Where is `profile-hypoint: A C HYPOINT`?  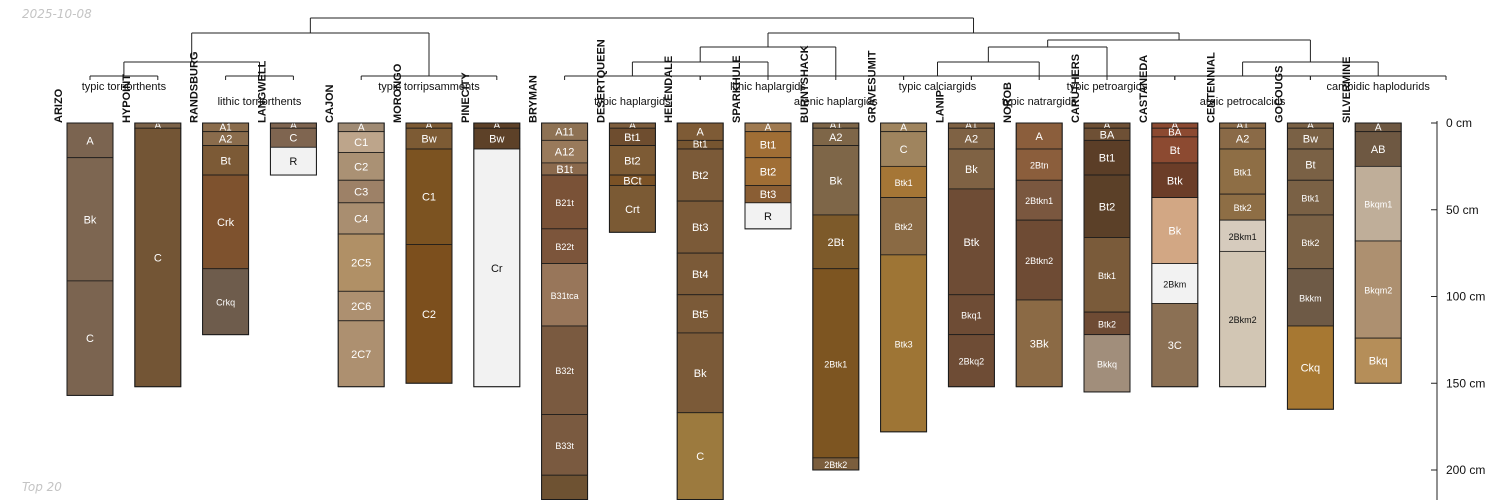
profile-hypoint: A C HYPOINT is located at coordinates (151, 231).